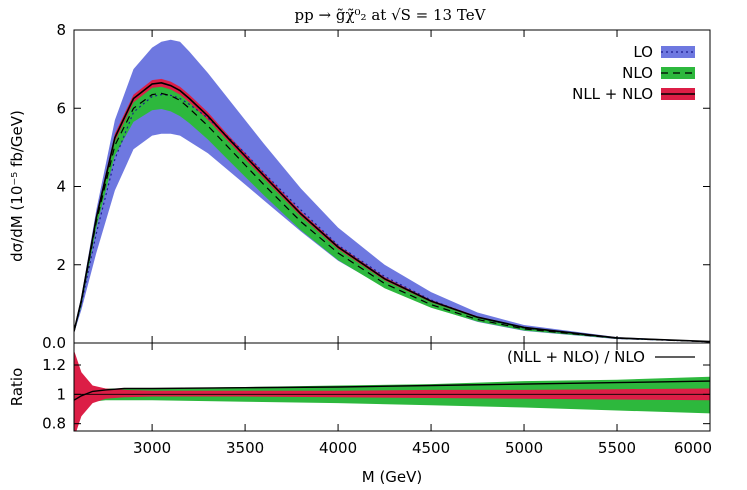 The height and width of the screenshot is (490, 747). I want to click on ratio-legend: (NLL + NLO) / NLO, so click(601, 357).